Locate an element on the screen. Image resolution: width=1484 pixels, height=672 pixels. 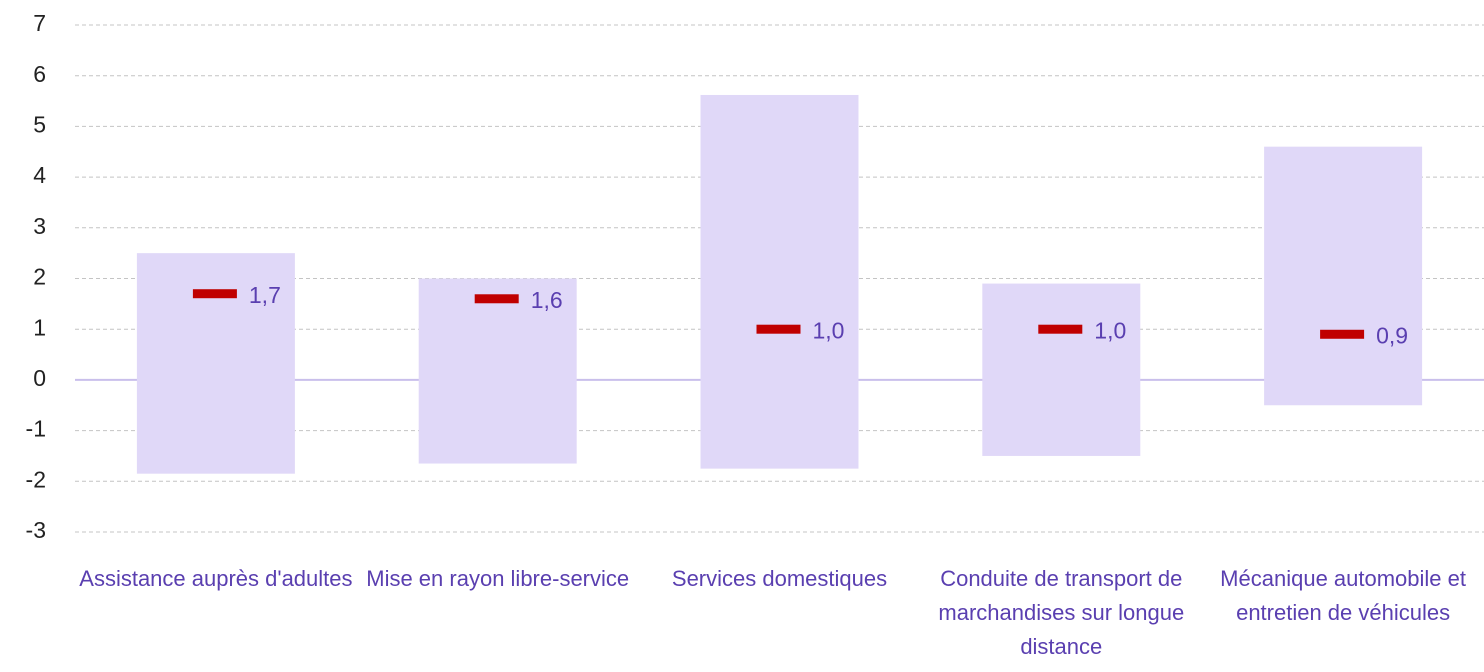
value-label: 1,7 is located at coordinates (265, 295).